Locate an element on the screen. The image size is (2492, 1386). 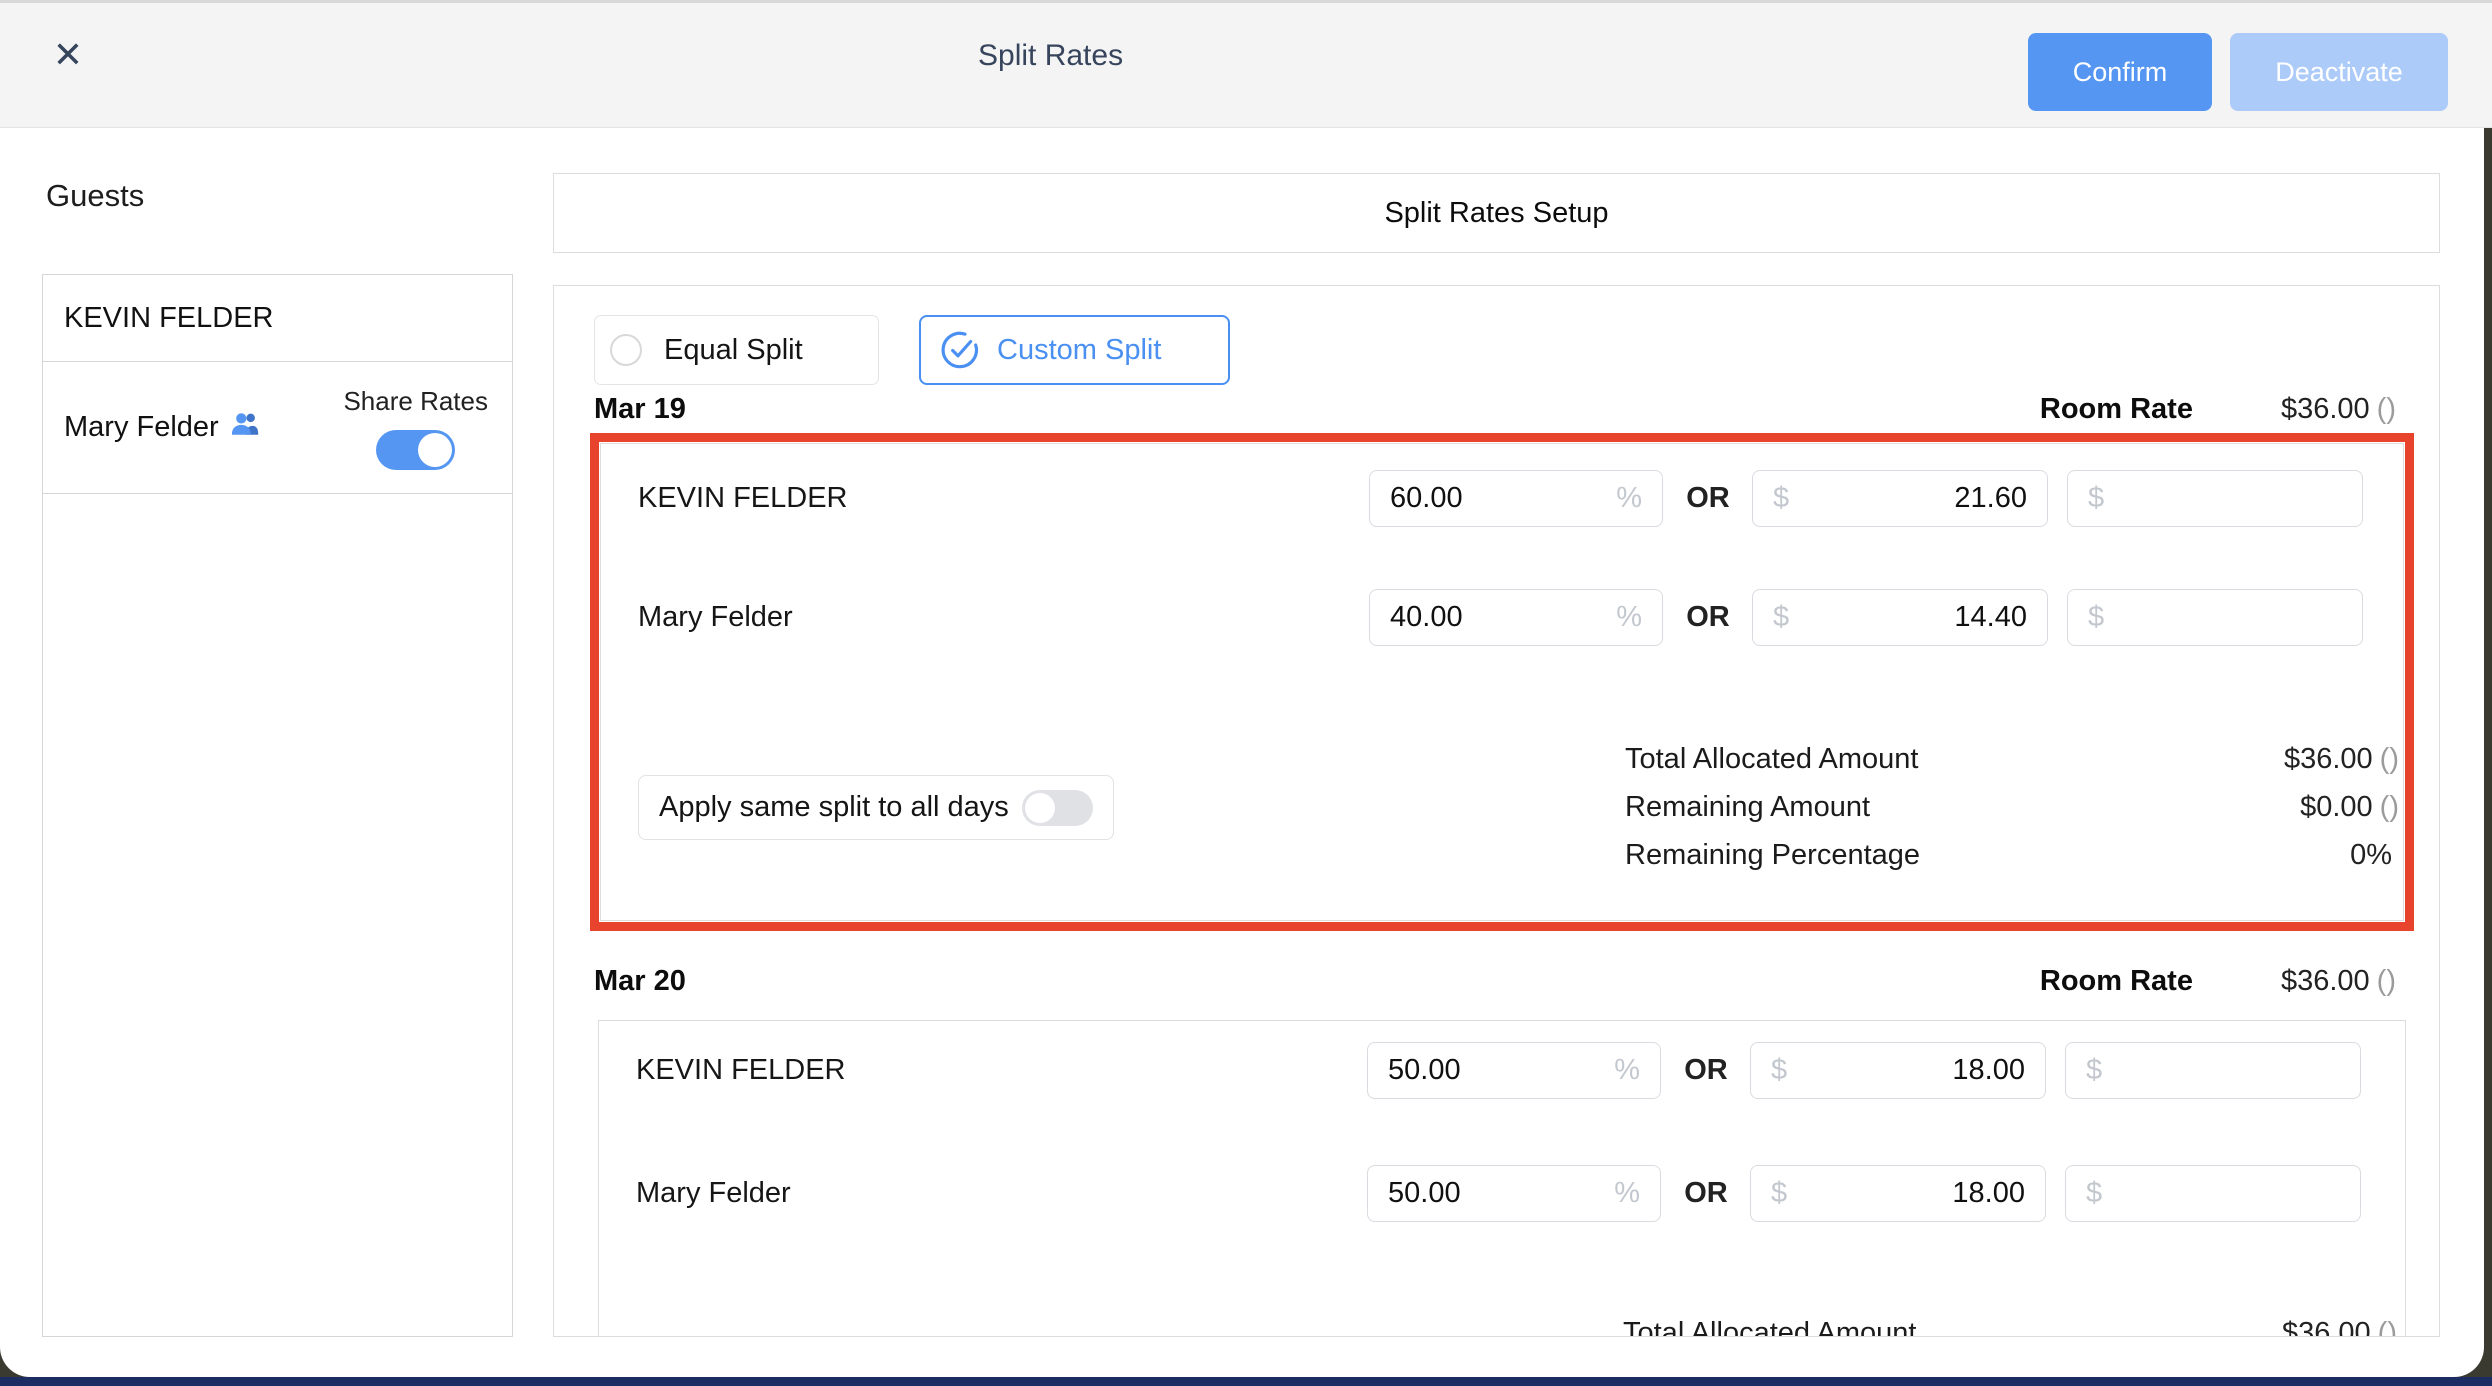
day-date: Mar 19 is located at coordinates (640, 408).